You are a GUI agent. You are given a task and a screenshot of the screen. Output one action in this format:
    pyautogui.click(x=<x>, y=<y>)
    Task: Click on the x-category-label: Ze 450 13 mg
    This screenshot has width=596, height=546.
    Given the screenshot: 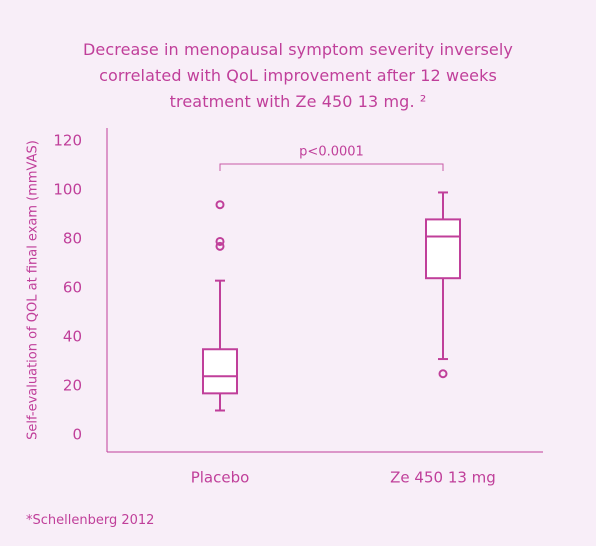 What is the action you would take?
    pyautogui.click(x=443, y=478)
    